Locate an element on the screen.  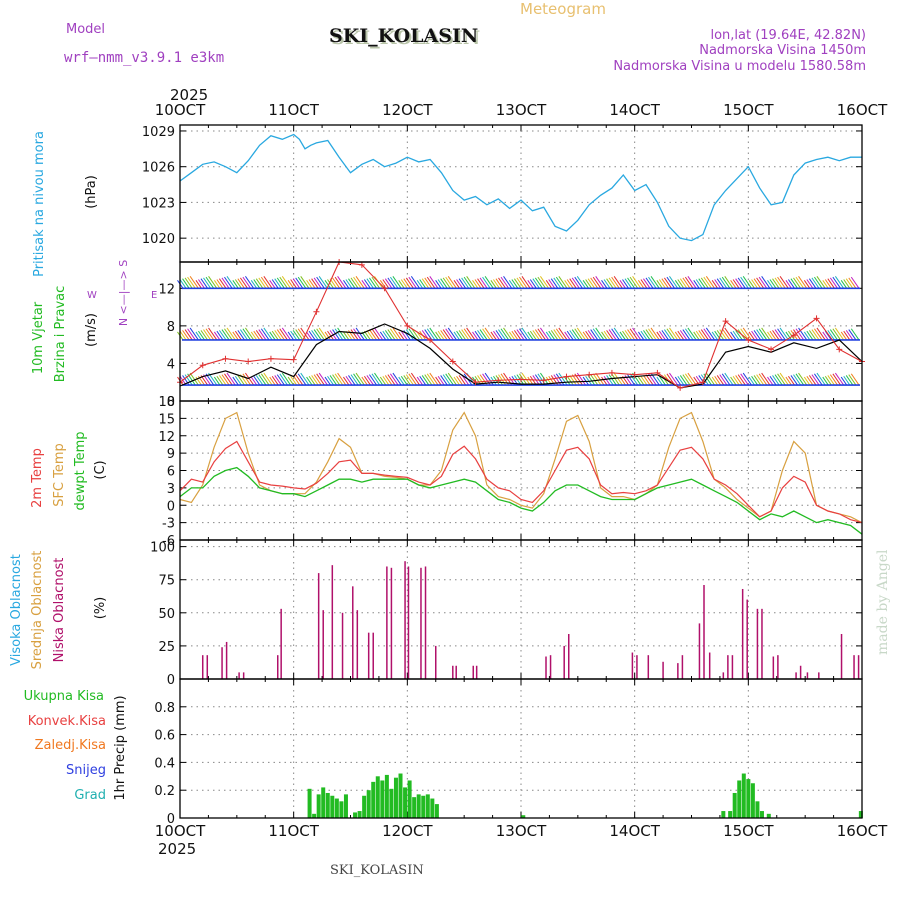
y-tick-label: 25 is located at coordinates (166, 647).